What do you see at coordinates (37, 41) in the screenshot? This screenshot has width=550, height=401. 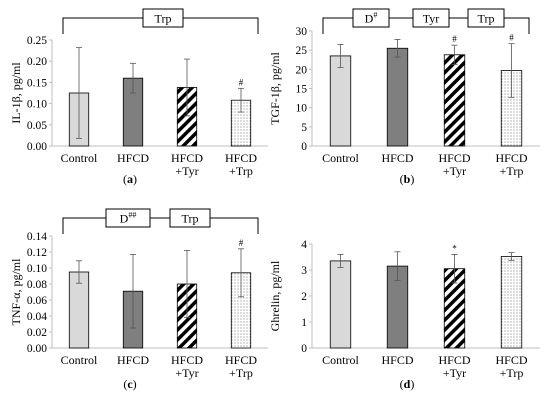 I see `y-tick-label: 0.25` at bounding box center [37, 41].